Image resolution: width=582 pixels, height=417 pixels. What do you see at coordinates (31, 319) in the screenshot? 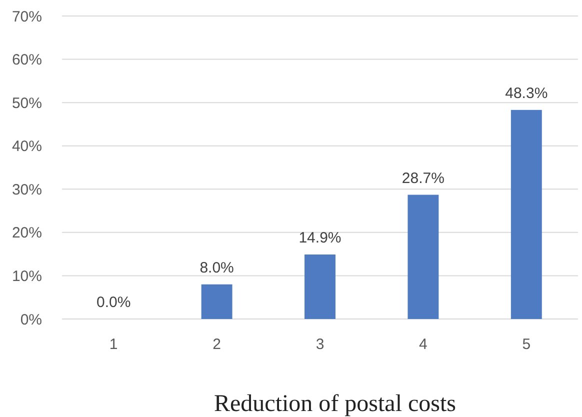
I see `y-tick-label: 0%` at bounding box center [31, 319].